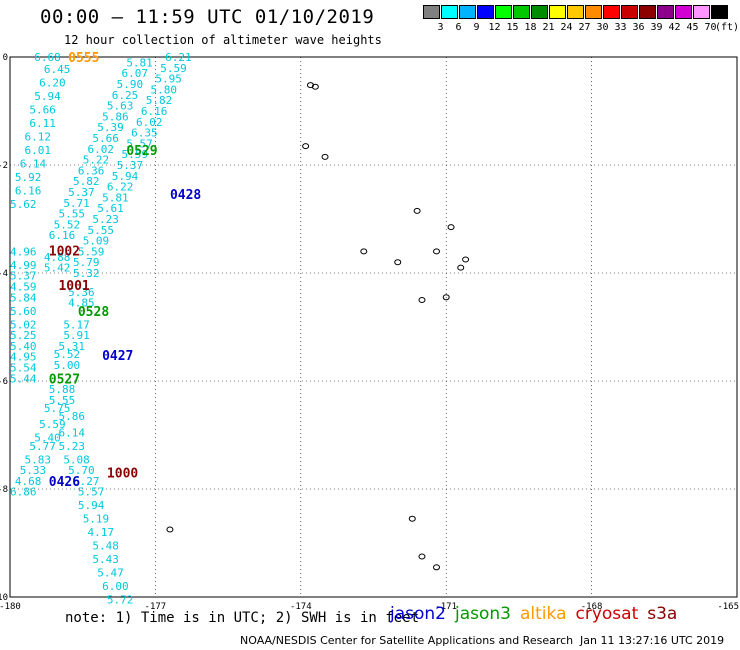  What do you see at coordinates (64, 379) in the screenshot?
I see `track-time-label: 0527` at bounding box center [64, 379].